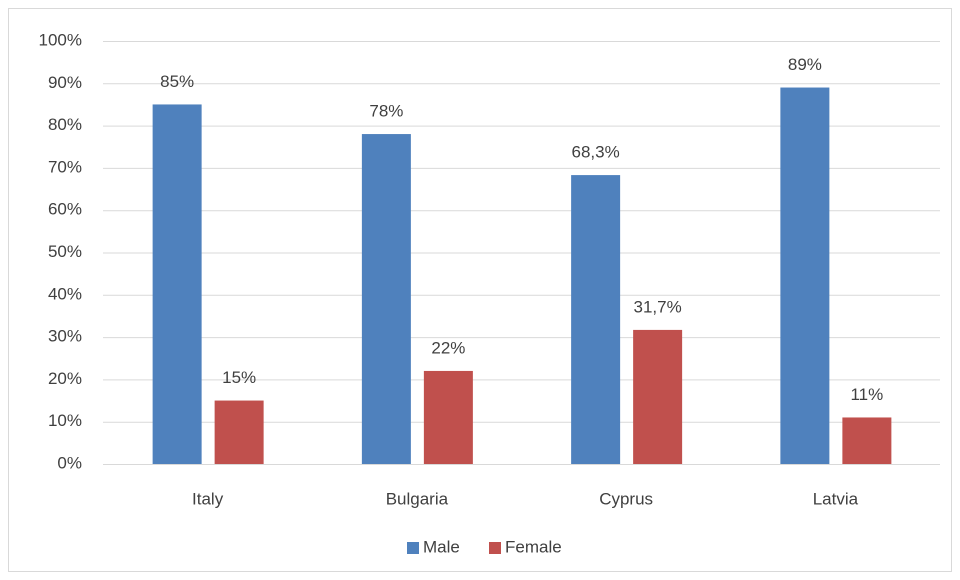 This screenshot has height=580, width=960. Describe the element at coordinates (866, 394) in the screenshot. I see `data-label: 11%` at that location.